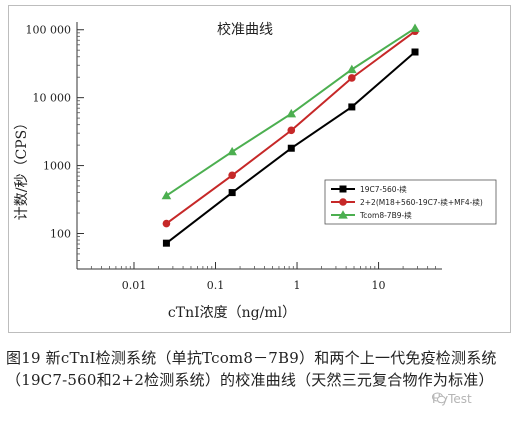  What do you see at coordinates (421, 202) in the screenshot?
I see `legend-label: 2+2(M18+560-19C7-椟+MF4-椟)` at bounding box center [421, 202].